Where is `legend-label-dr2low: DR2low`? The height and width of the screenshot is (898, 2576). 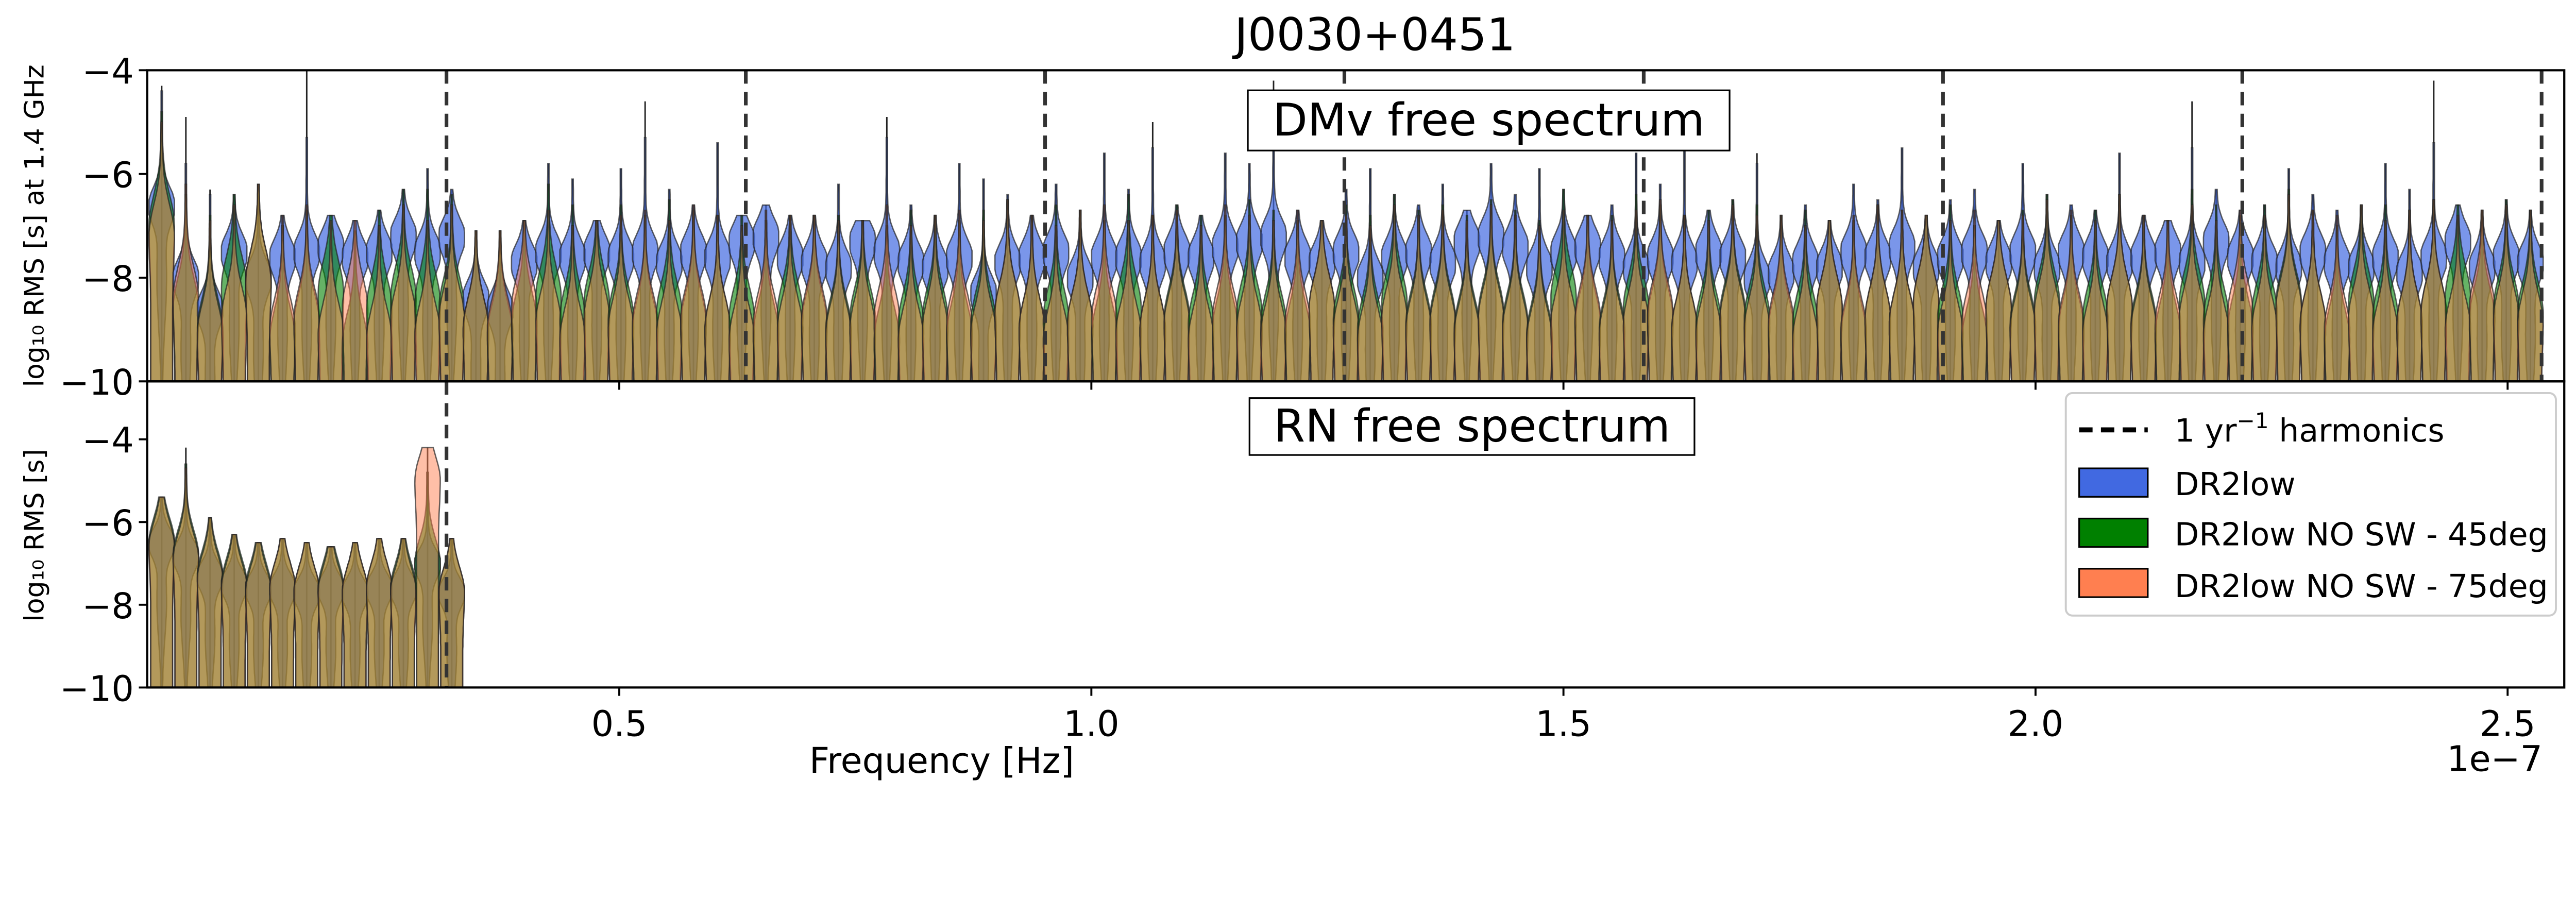 legend-label-dr2low: DR2low is located at coordinates (2235, 485).